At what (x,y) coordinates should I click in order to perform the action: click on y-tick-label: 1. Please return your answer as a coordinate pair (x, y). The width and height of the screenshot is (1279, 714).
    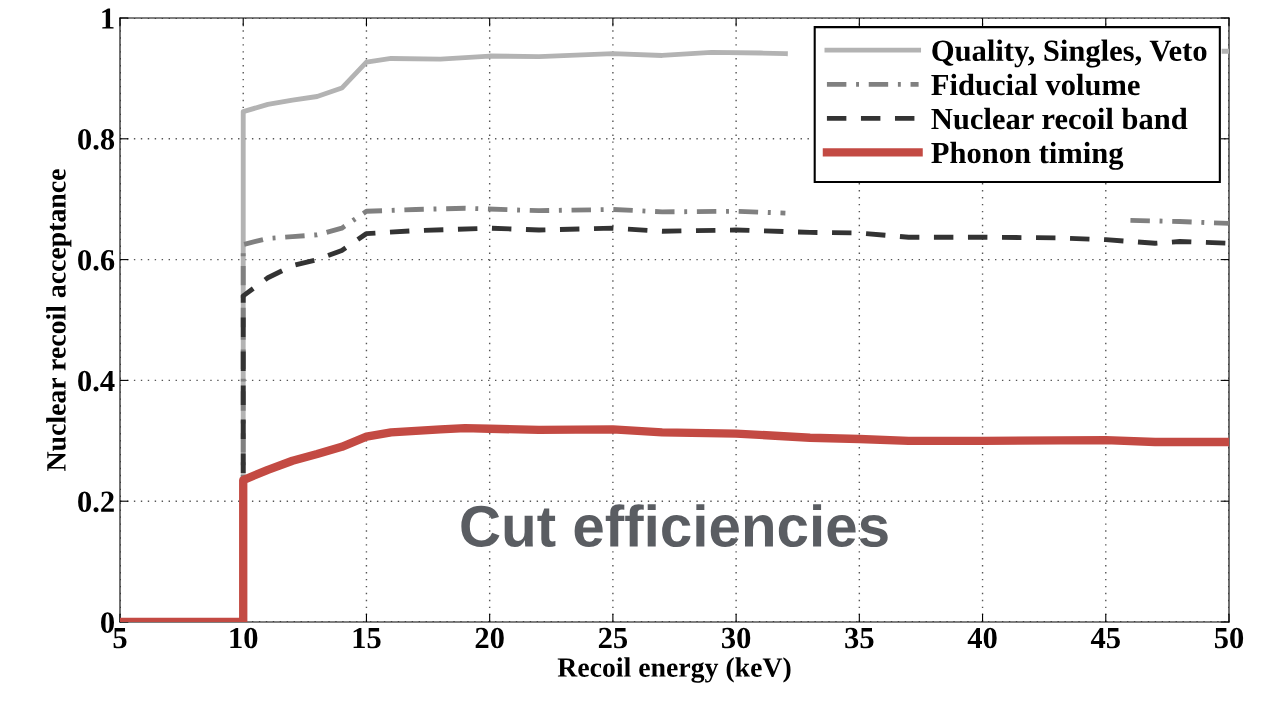
    Looking at the image, I should click on (108, 18).